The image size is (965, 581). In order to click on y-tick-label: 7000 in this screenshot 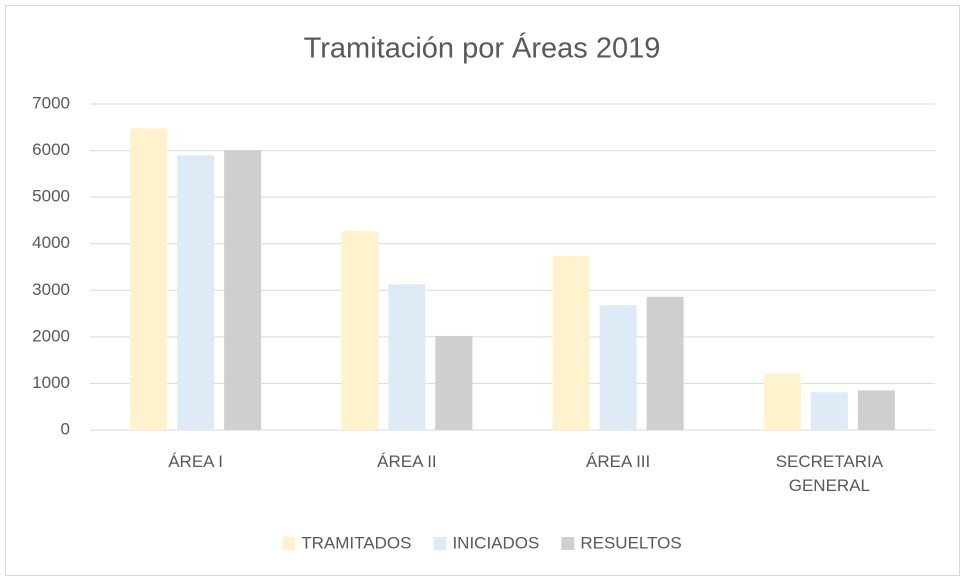, I will do `click(51, 102)`.